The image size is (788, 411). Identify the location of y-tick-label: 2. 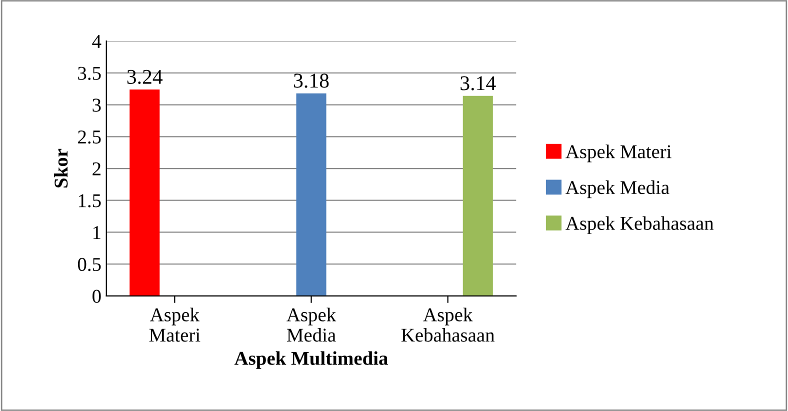
(96, 169).